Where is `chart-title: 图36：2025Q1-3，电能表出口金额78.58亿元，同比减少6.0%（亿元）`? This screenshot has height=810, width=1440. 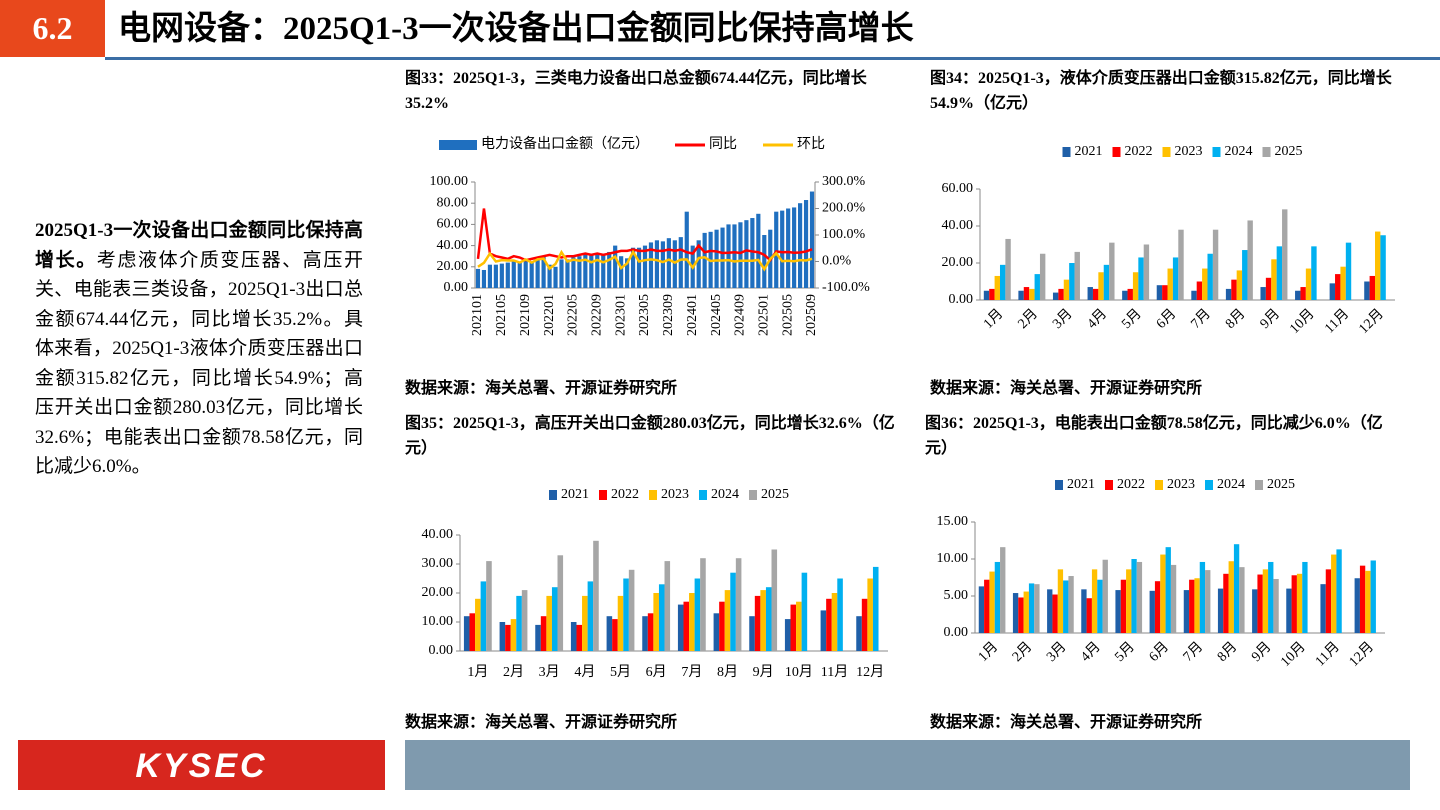
chart-title: 图36：2025Q1-3，电能表出口金额78.58亿元，同比减少6.0%（亿元） is located at coordinates (1154, 436).